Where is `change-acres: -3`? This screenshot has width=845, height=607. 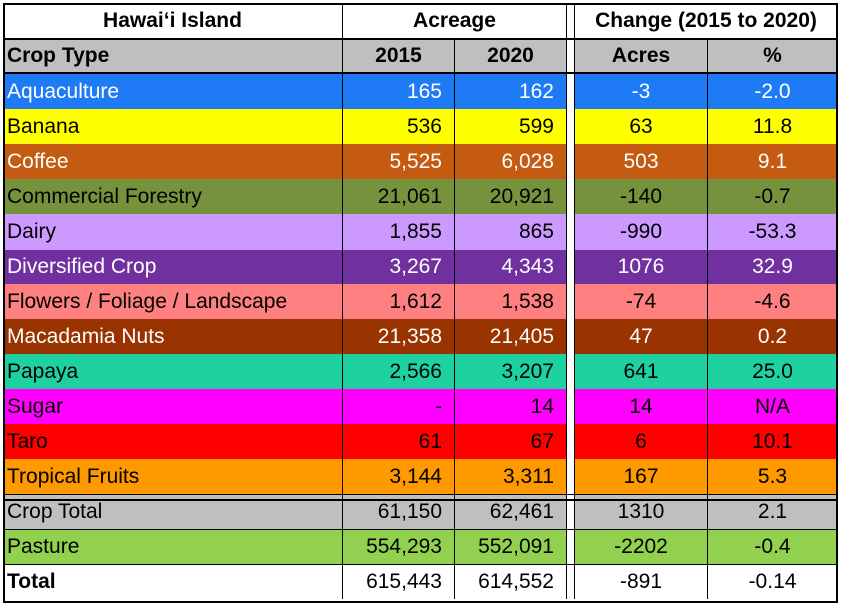 change-acres: -3 is located at coordinates (641, 91).